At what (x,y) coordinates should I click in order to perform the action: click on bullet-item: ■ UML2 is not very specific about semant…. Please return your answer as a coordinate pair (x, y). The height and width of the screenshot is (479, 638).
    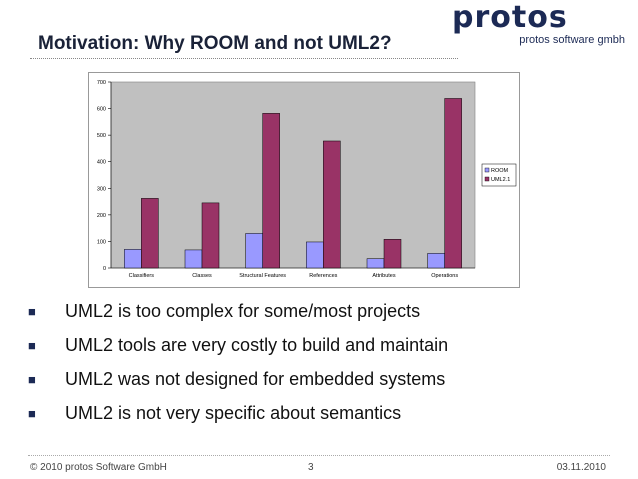
    Looking at the image, I should click on (328, 415).